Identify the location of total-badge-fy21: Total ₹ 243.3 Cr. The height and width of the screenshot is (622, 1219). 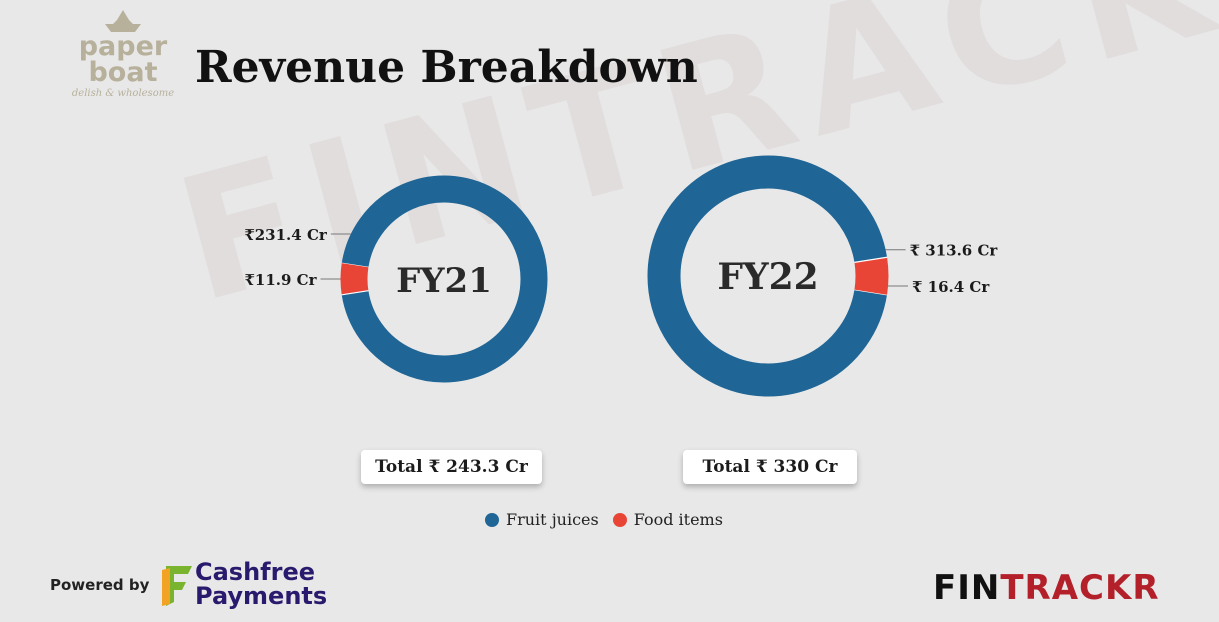
(451, 467).